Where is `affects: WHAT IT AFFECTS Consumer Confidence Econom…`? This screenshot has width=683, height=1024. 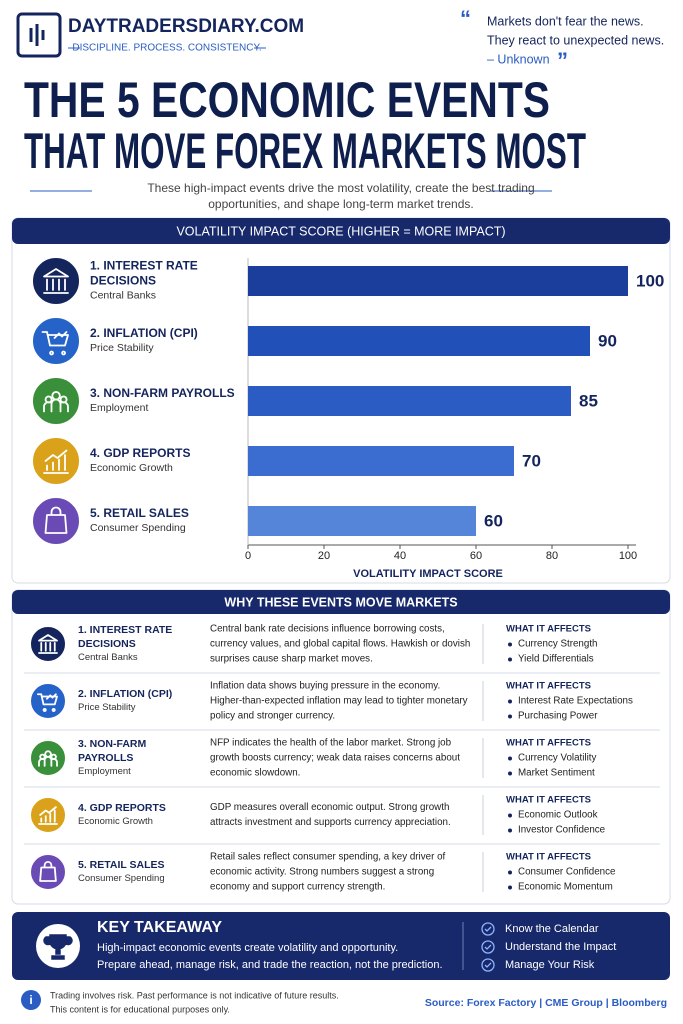 affects: WHAT IT AFFECTS Consumer Confidence Econom… is located at coordinates (586, 872).